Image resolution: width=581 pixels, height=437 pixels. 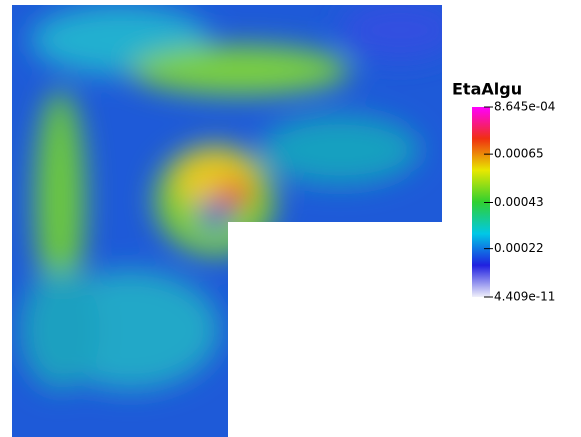 What do you see at coordinates (524, 107) in the screenshot?
I see `tick-label: 8.645e-04` at bounding box center [524, 107].